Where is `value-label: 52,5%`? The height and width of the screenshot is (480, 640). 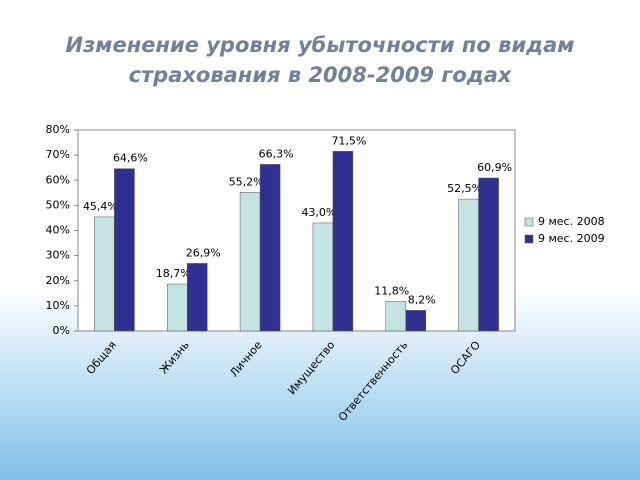
value-label: 52,5% is located at coordinates (464, 188).